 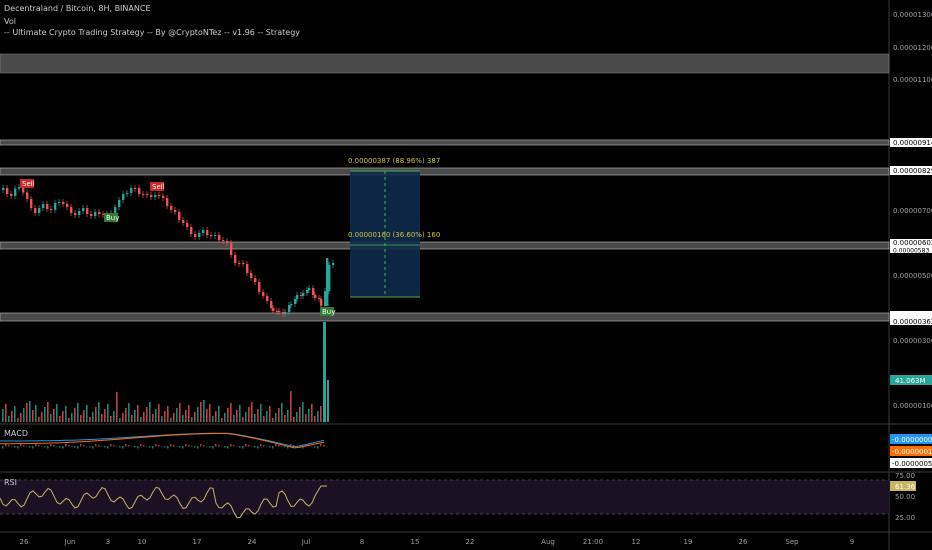 I want to click on rsi-value-label: 61.36, so click(x=905, y=487).